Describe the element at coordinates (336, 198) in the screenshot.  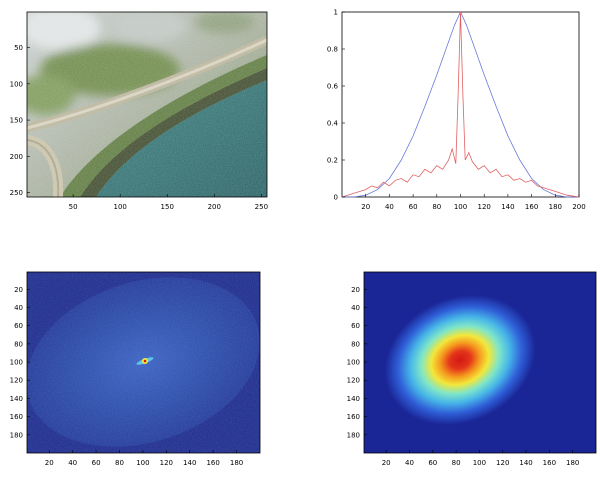
I see `y-tick-label: 0` at that location.